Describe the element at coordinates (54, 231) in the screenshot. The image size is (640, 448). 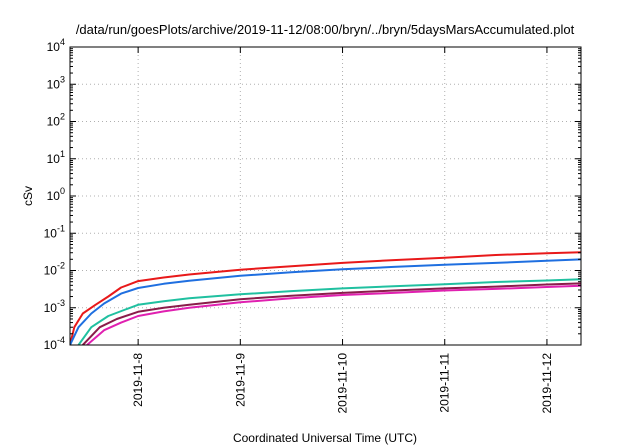
I see `y-tick-label: 10⁻¹` at that location.